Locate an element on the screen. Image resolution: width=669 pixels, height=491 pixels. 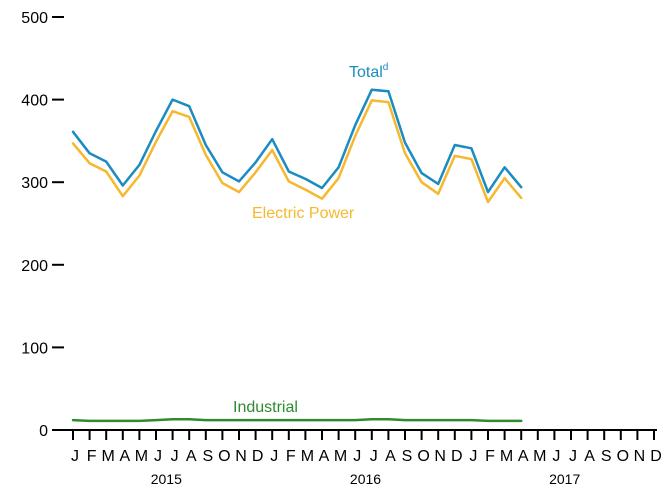
series-line-total is located at coordinates (297, 141).